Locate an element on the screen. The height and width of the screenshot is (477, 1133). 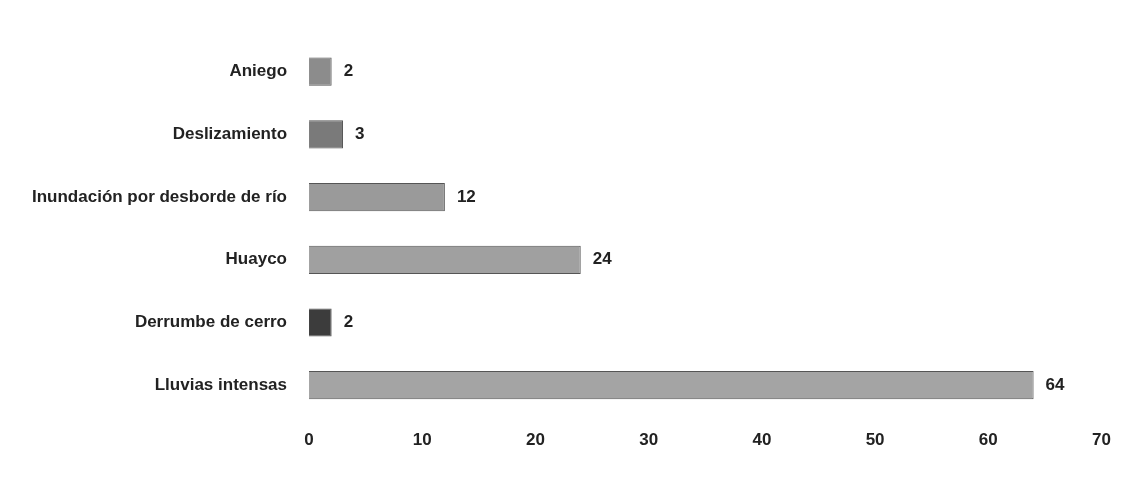
data-label: 12 is located at coordinates (466, 196).